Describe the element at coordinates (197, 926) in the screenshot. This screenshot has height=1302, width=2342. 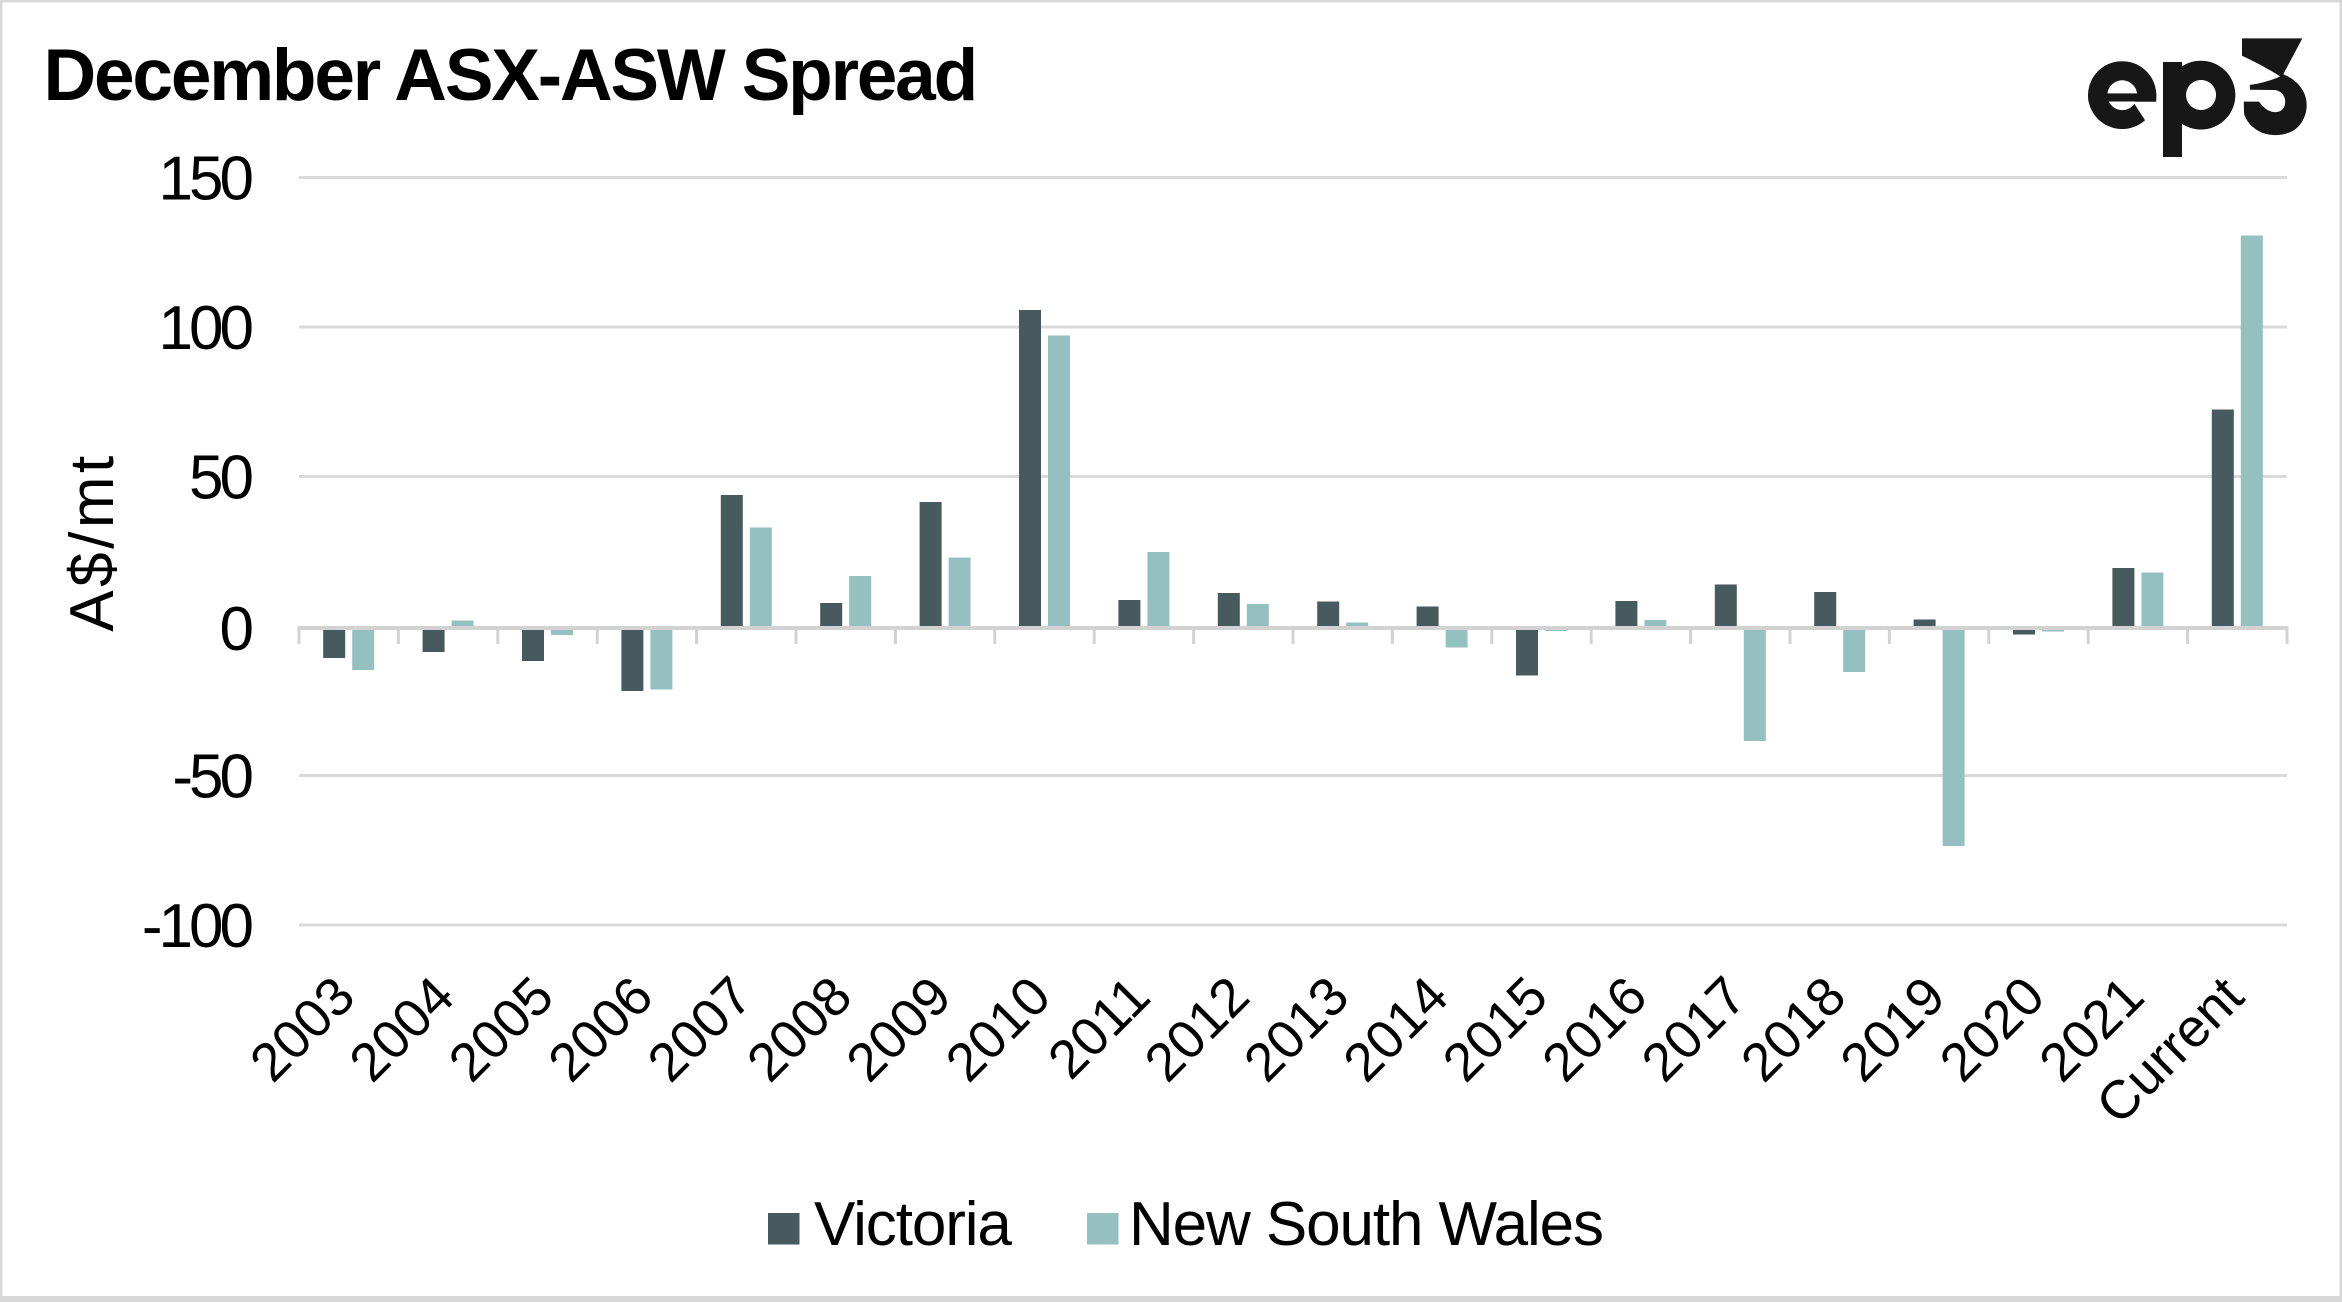
I see `svg-text: -100` at that location.